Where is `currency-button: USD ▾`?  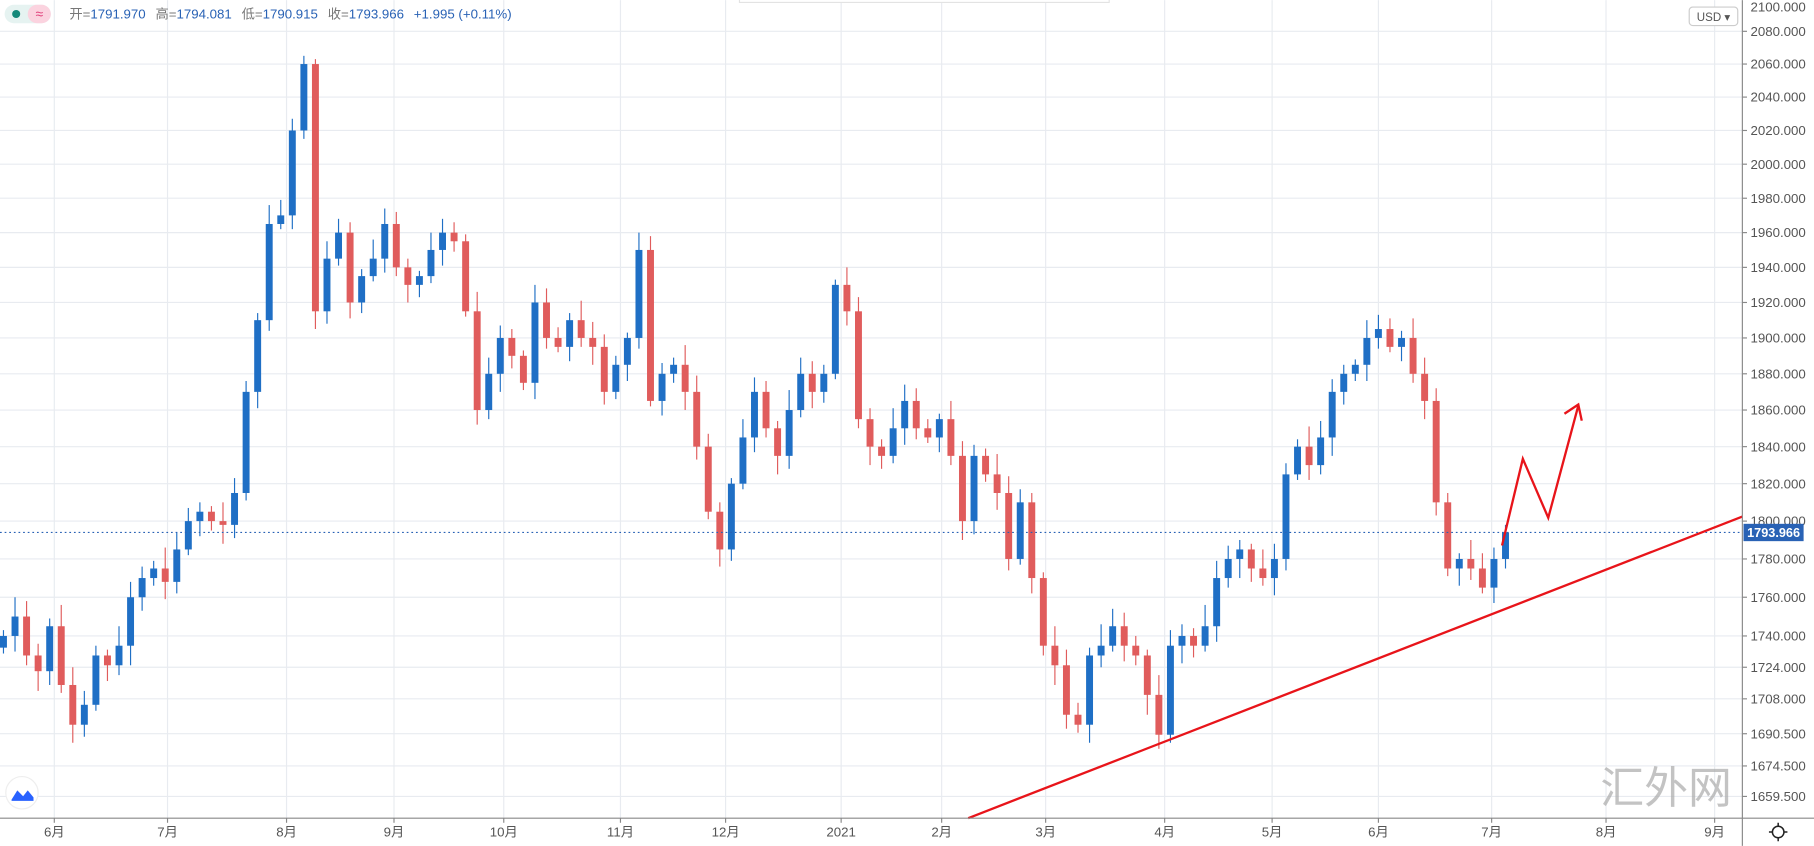
currency-button: USD ▾ is located at coordinates (1713, 16).